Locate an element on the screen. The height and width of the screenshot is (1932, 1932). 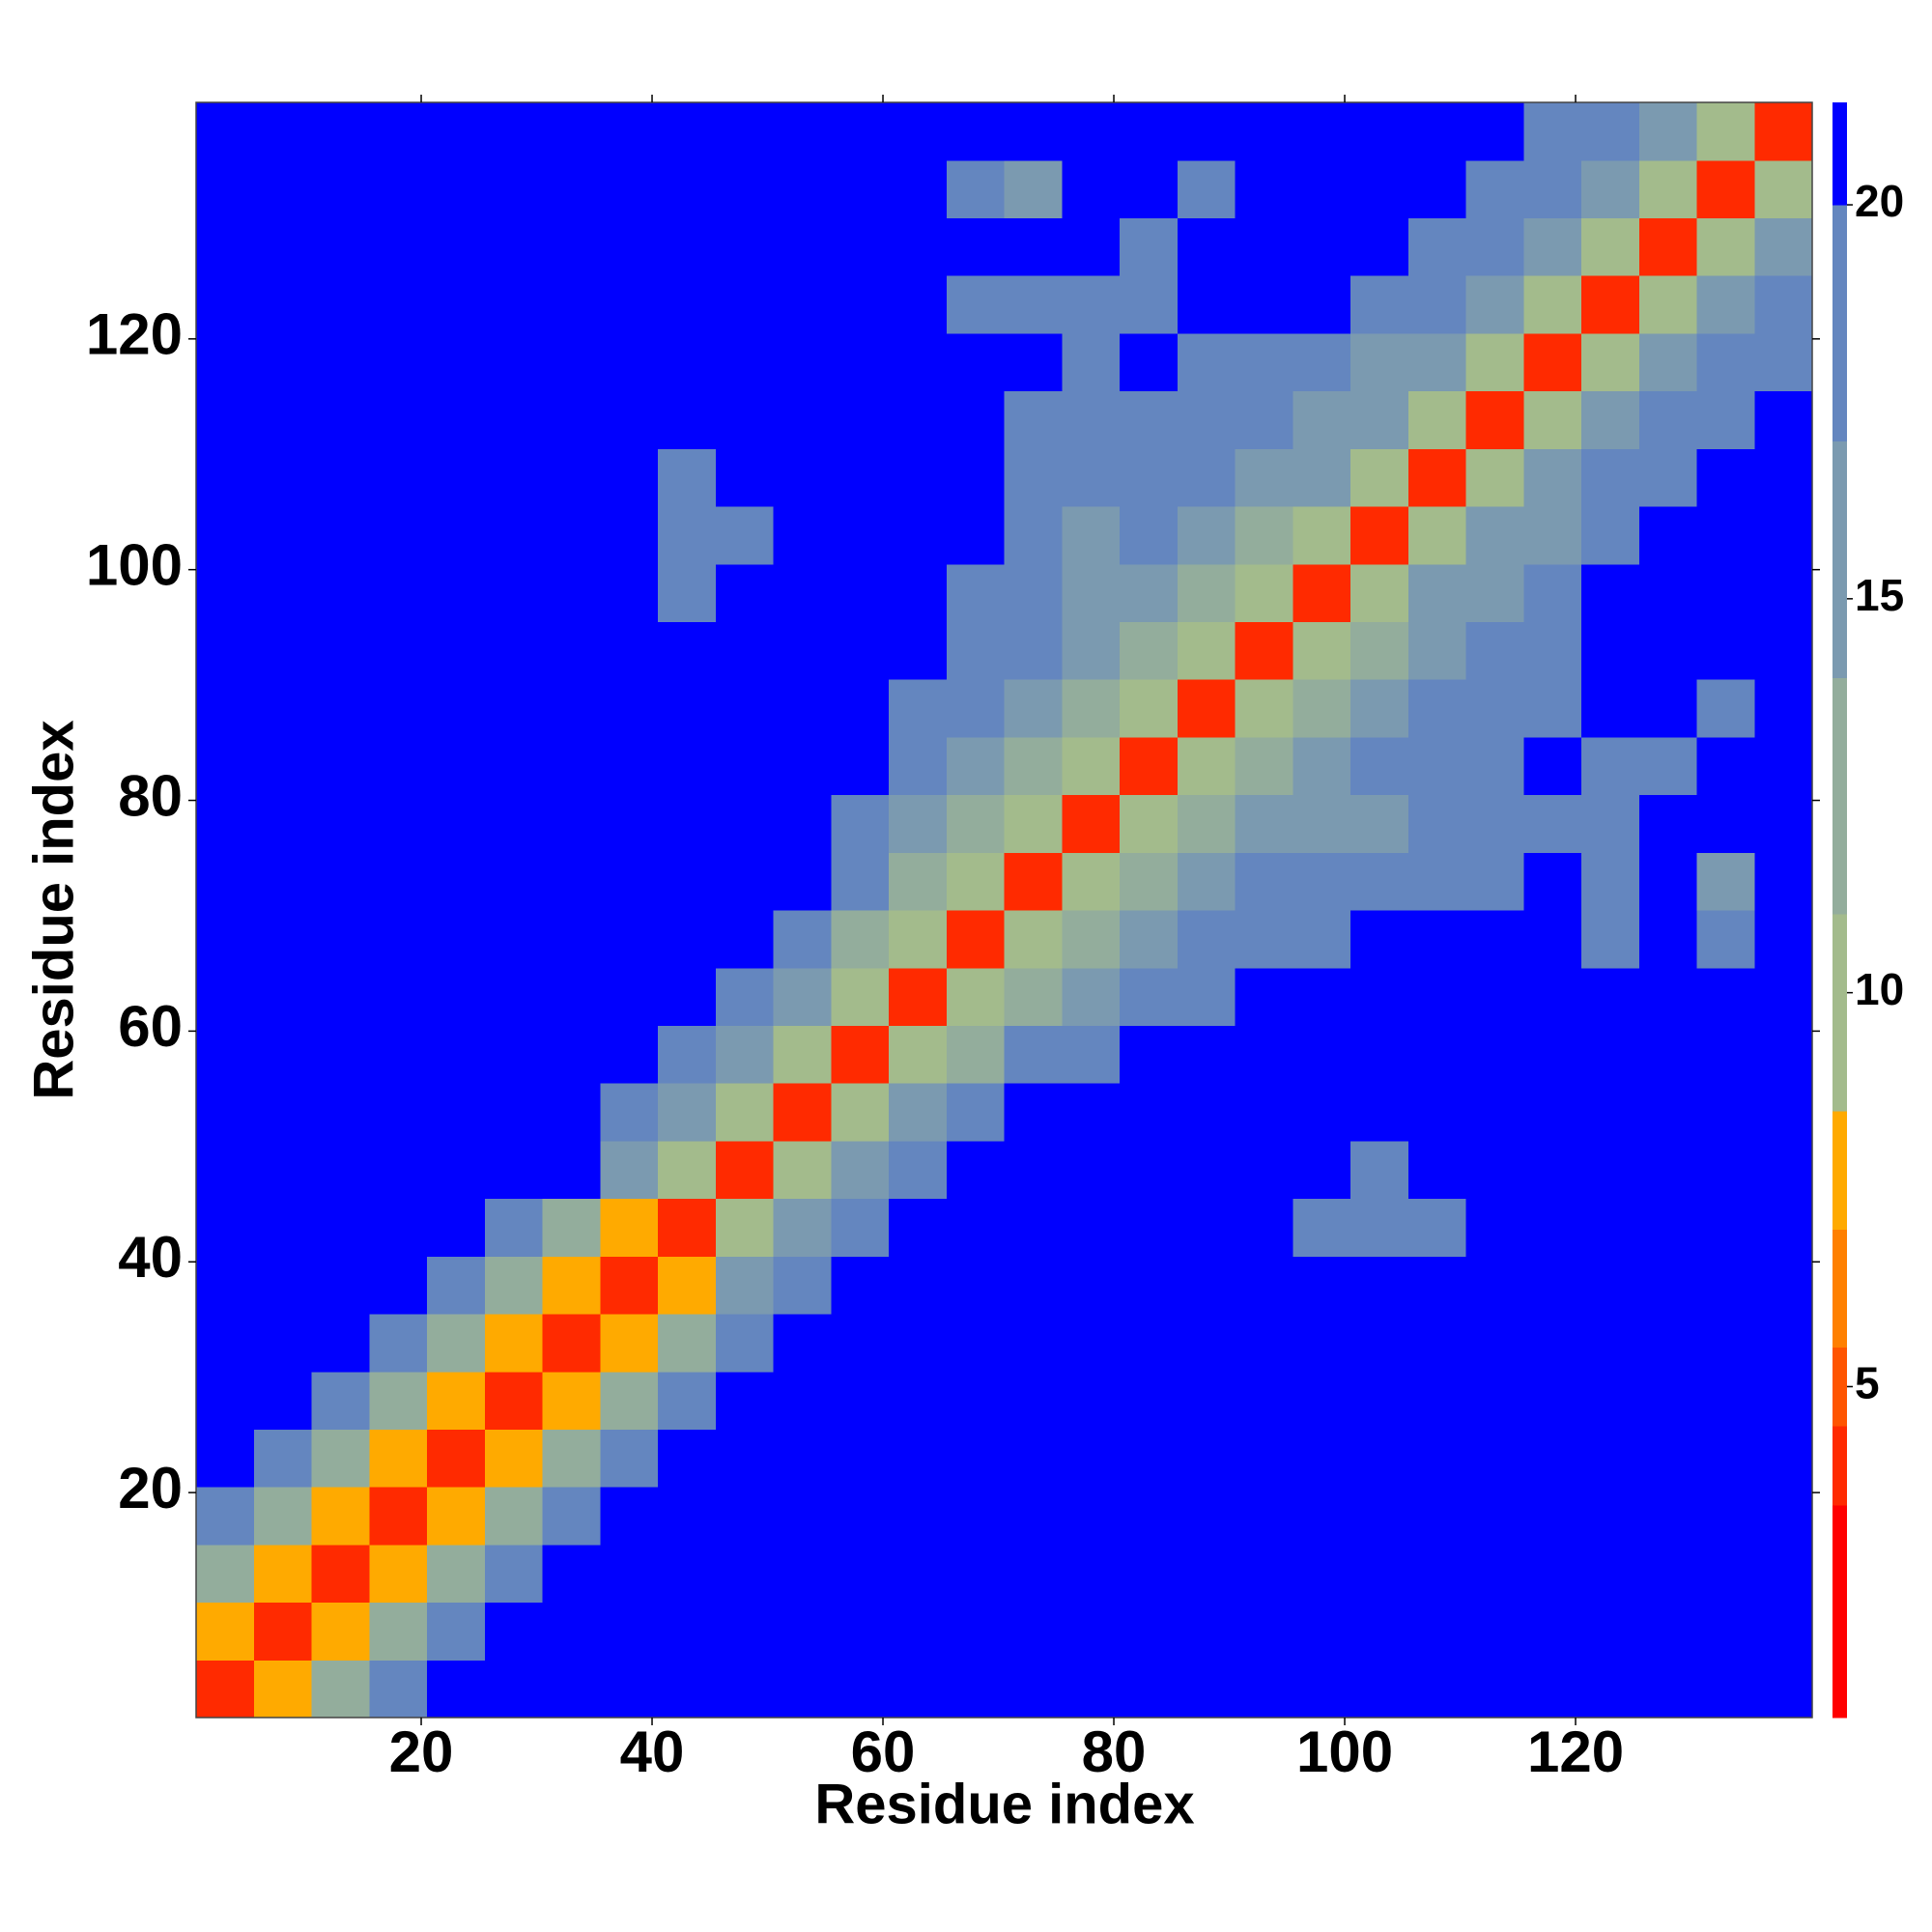
colorbar-tick-label: 5 is located at coordinates (1867, 1383).